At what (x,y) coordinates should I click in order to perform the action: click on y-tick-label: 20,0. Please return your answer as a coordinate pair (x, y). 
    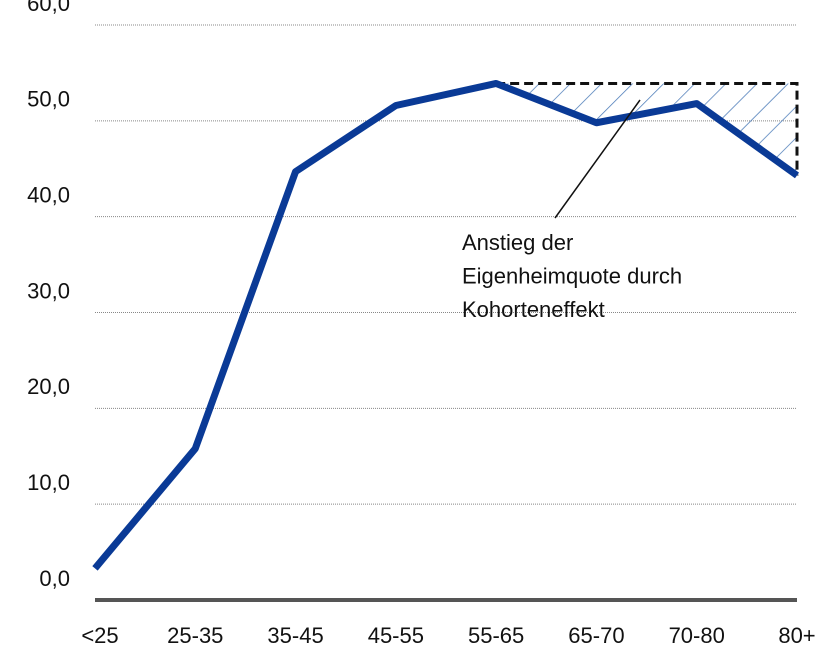
    Looking at the image, I should click on (48, 386).